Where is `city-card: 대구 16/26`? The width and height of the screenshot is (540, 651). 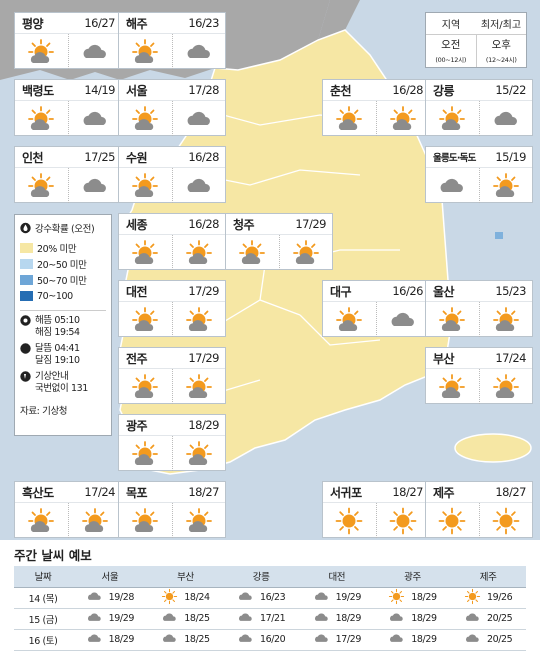
city-card: 대구 16/26 is located at coordinates (376, 308).